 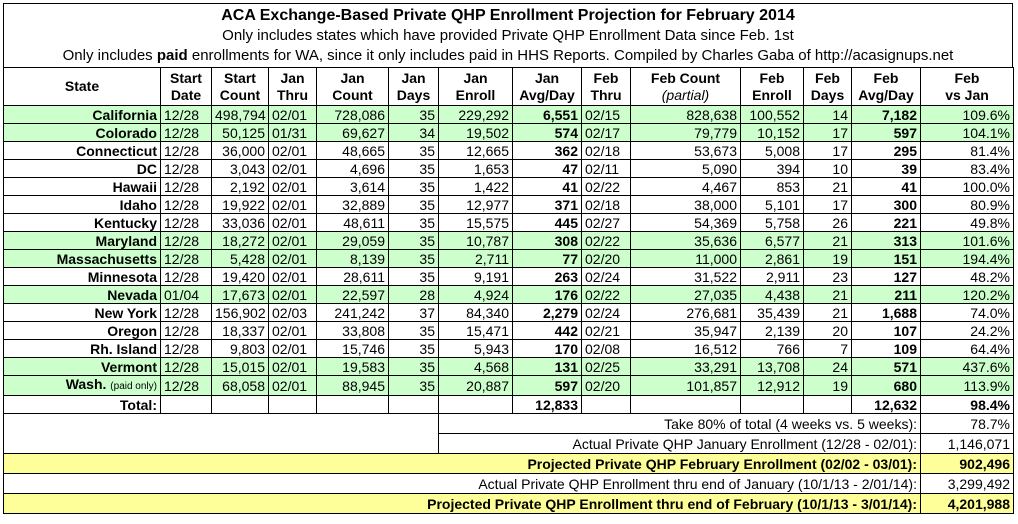 I want to click on column-header: Jan Enroll, so click(x=475, y=86).